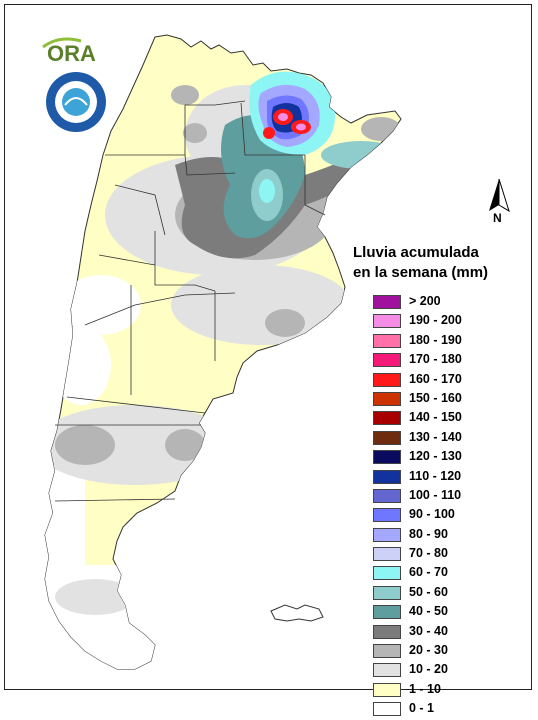  I want to click on legend-title-line2: en la semana (mm), so click(421, 272).